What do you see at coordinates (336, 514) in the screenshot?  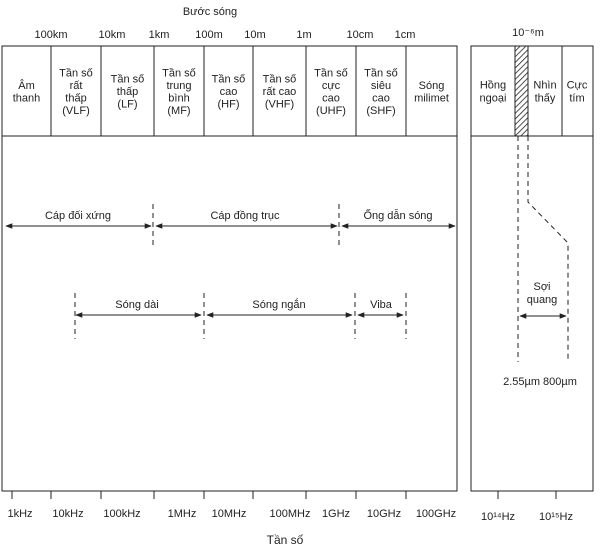 I see `frequency-tick-label: 1GHz` at bounding box center [336, 514].